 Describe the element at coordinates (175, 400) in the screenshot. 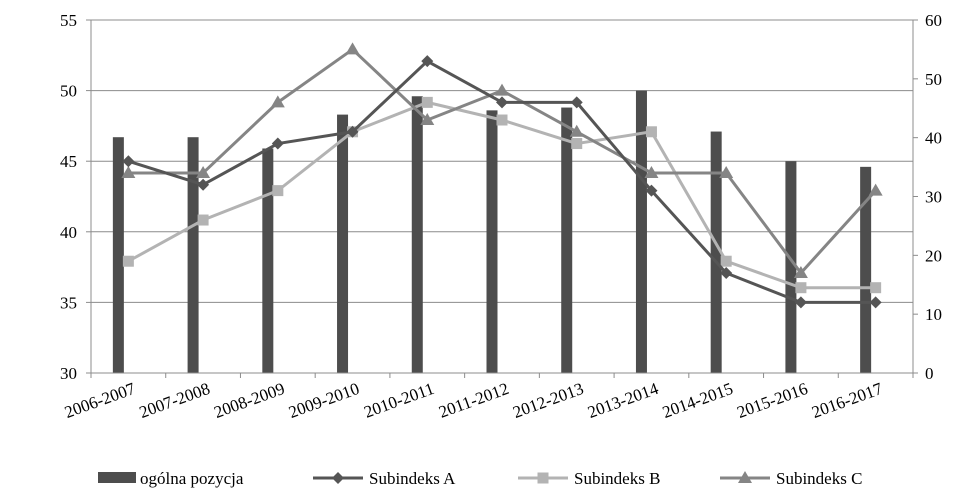

I see `x-tick-label: 2007-2008` at that location.